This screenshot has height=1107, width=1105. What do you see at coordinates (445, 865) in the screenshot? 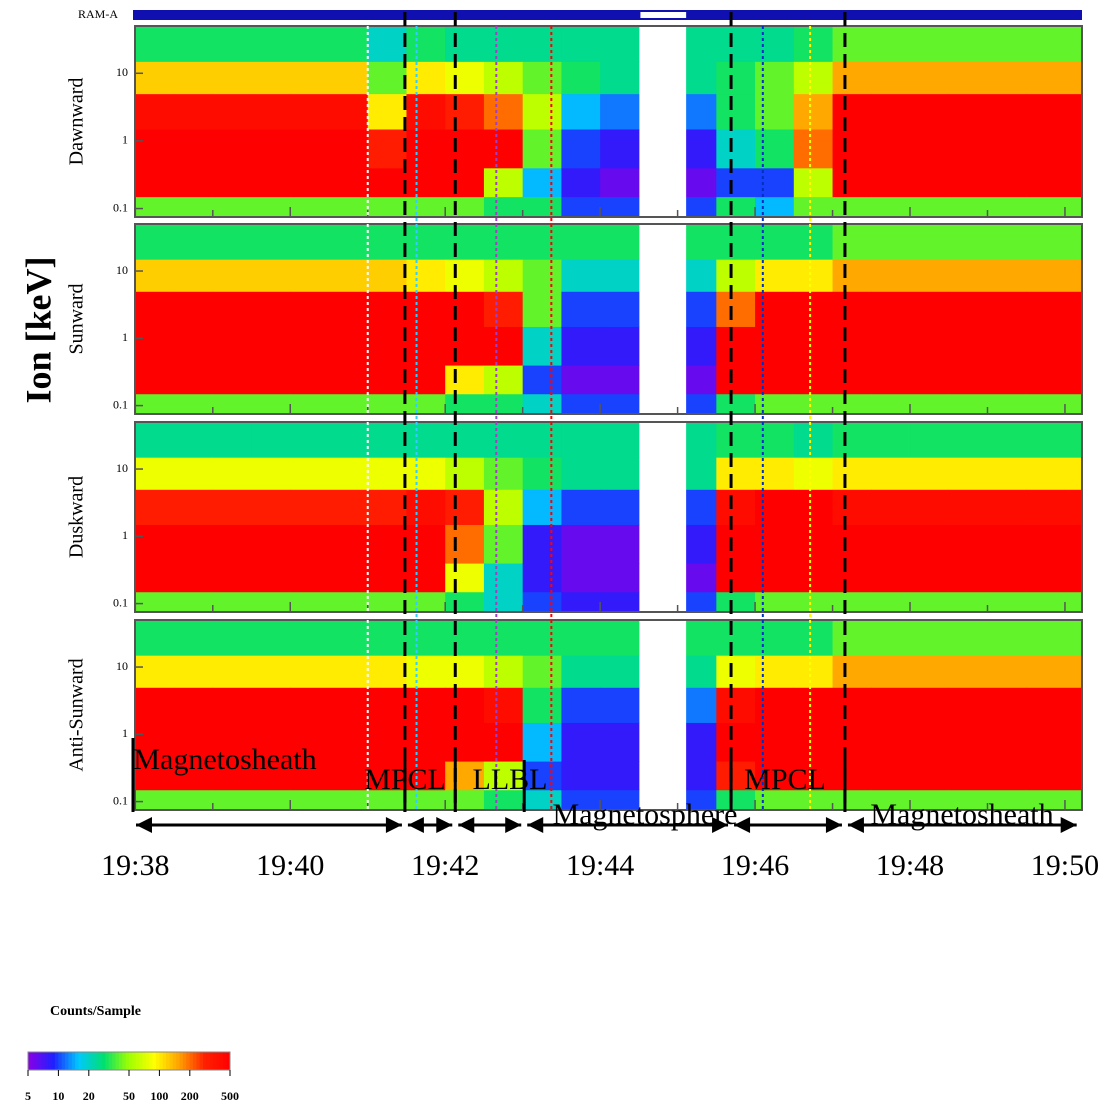
I see `x-tick-label: 19:42` at bounding box center [445, 865].